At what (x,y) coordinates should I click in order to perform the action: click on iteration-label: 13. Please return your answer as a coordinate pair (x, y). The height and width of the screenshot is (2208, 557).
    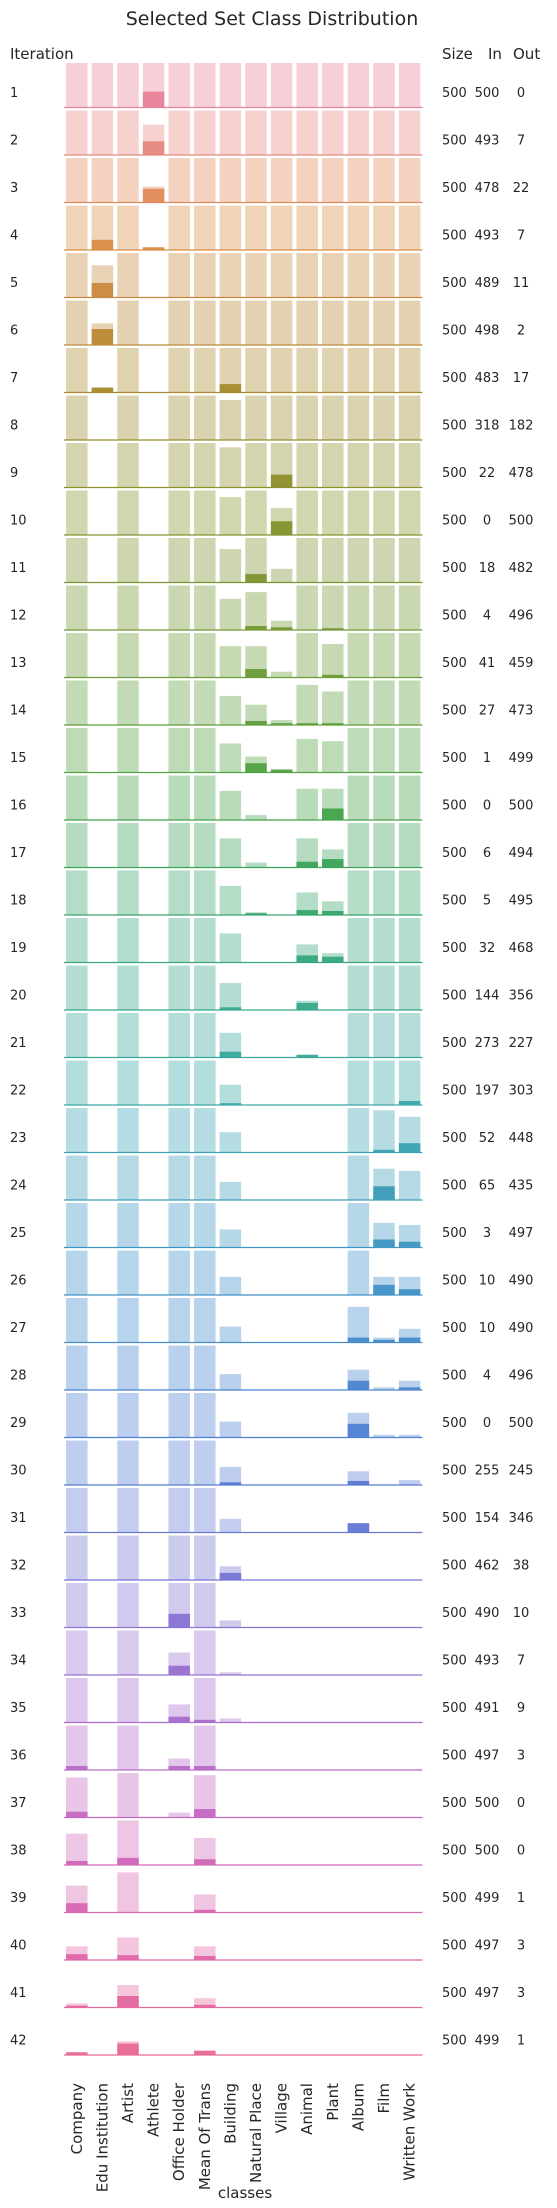
    Looking at the image, I should click on (18, 663).